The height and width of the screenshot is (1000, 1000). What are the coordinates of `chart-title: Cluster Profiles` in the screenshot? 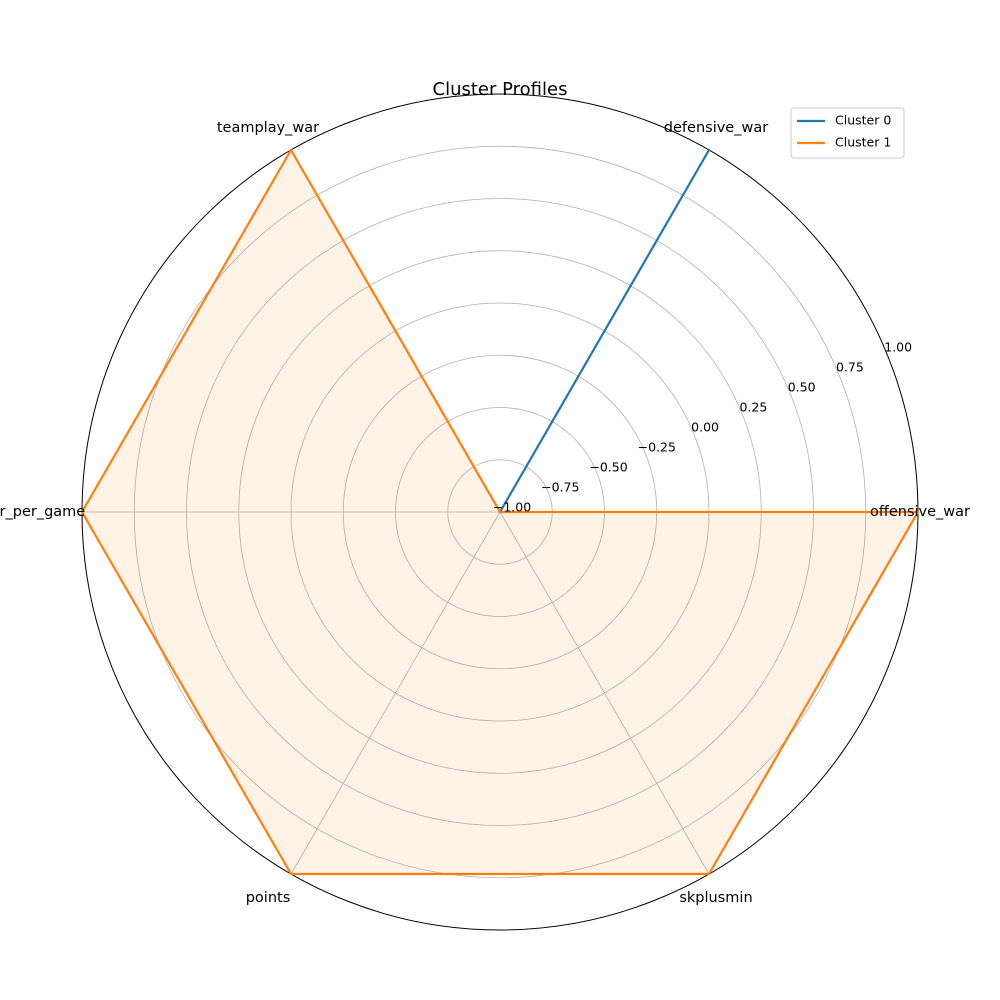 It's located at (500, 89).